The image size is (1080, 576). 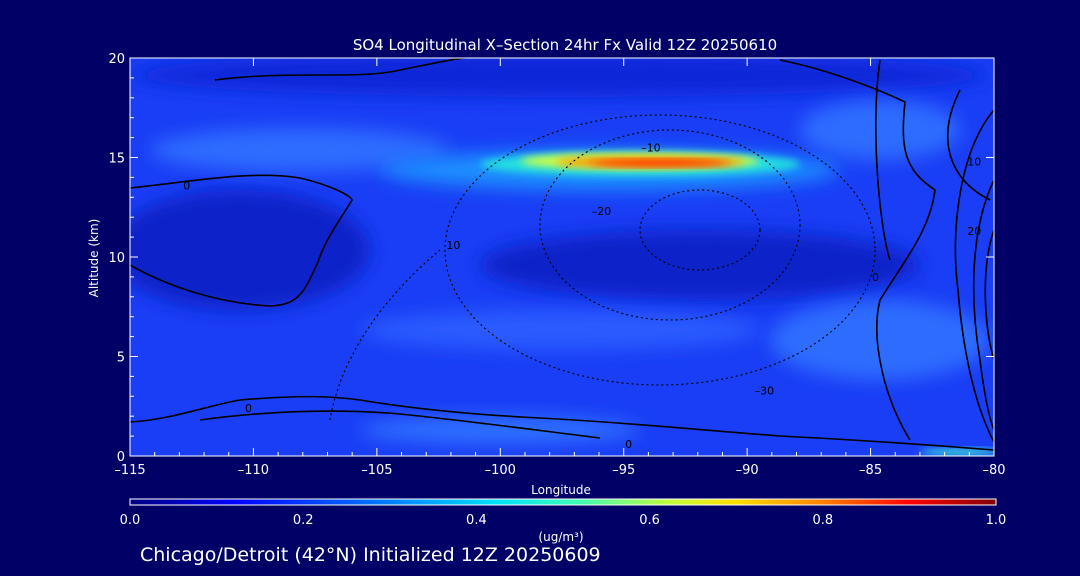 What do you see at coordinates (129, 470) in the screenshot?
I see `x-tick-label: –115` at bounding box center [129, 470].